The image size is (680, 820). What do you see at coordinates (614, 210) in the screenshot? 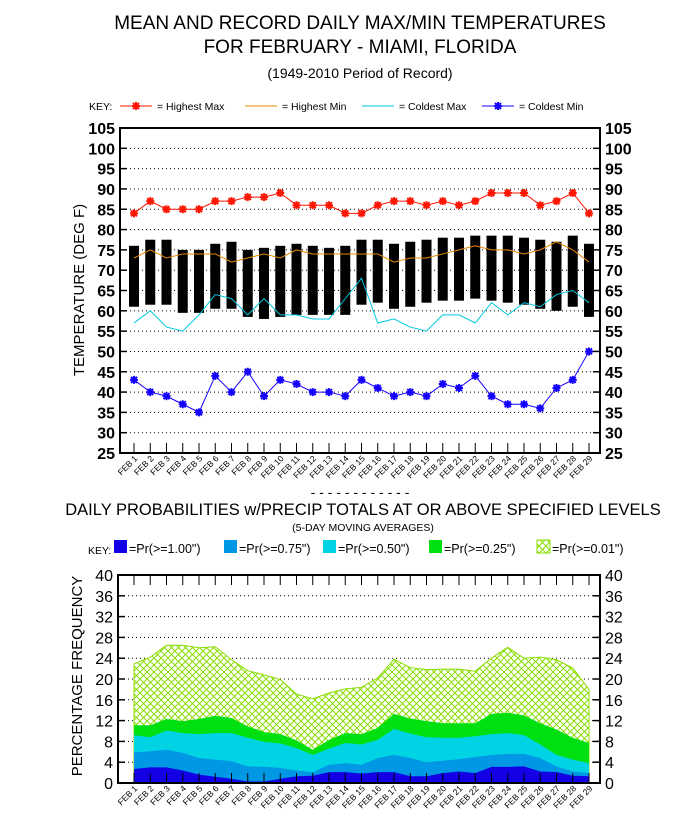
I see `y-tick-label-right: 85` at bounding box center [614, 210].